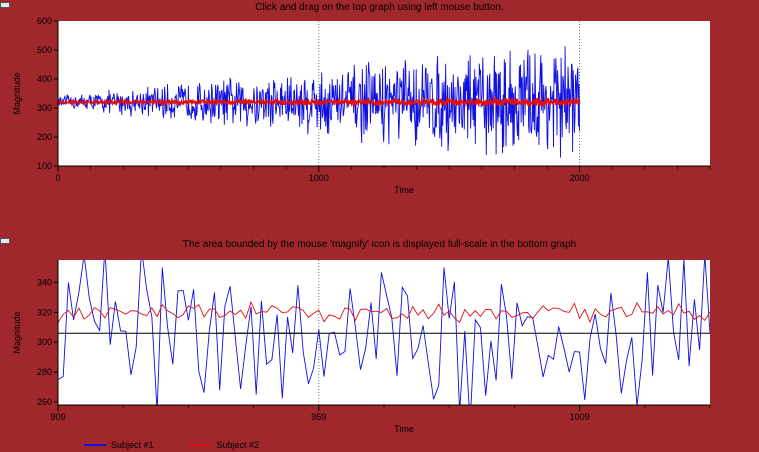 The height and width of the screenshot is (452, 759). I want to click on window-control-icon-top, so click(5, 5).